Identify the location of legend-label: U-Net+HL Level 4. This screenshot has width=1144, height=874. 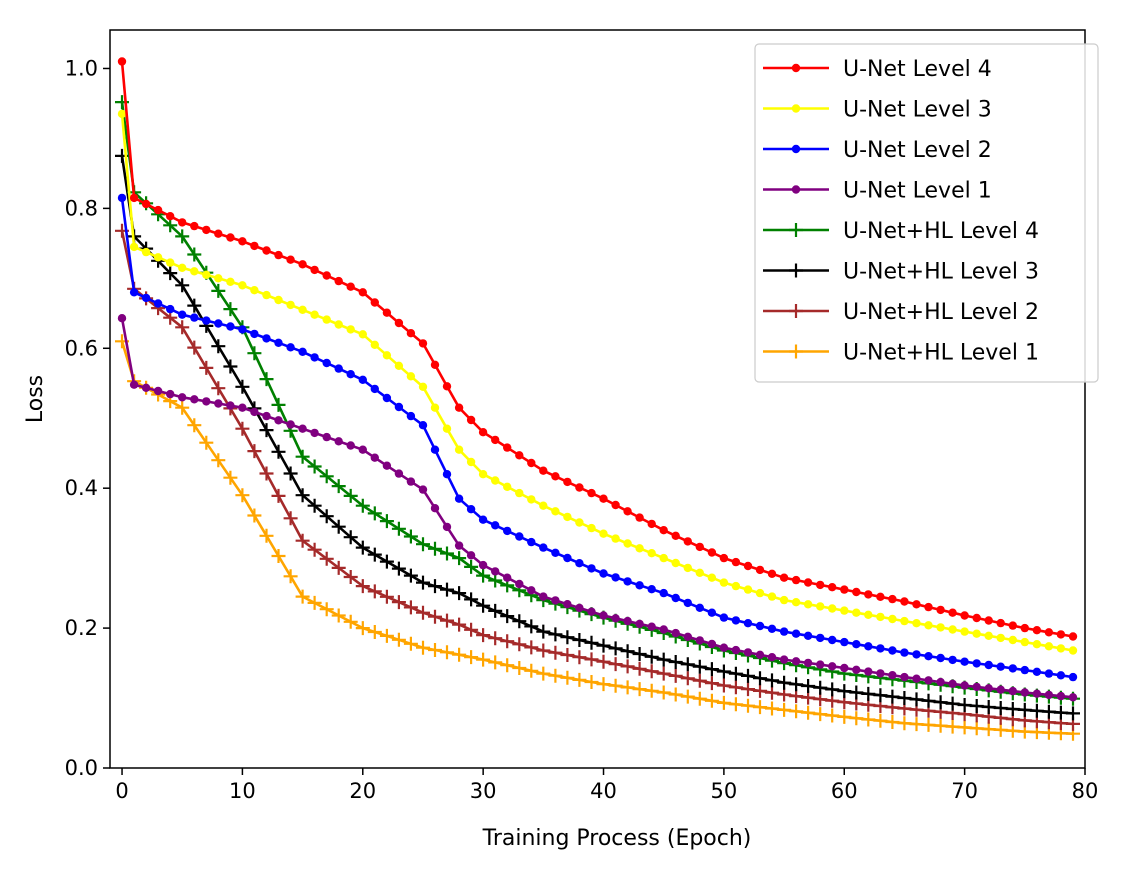
(941, 231).